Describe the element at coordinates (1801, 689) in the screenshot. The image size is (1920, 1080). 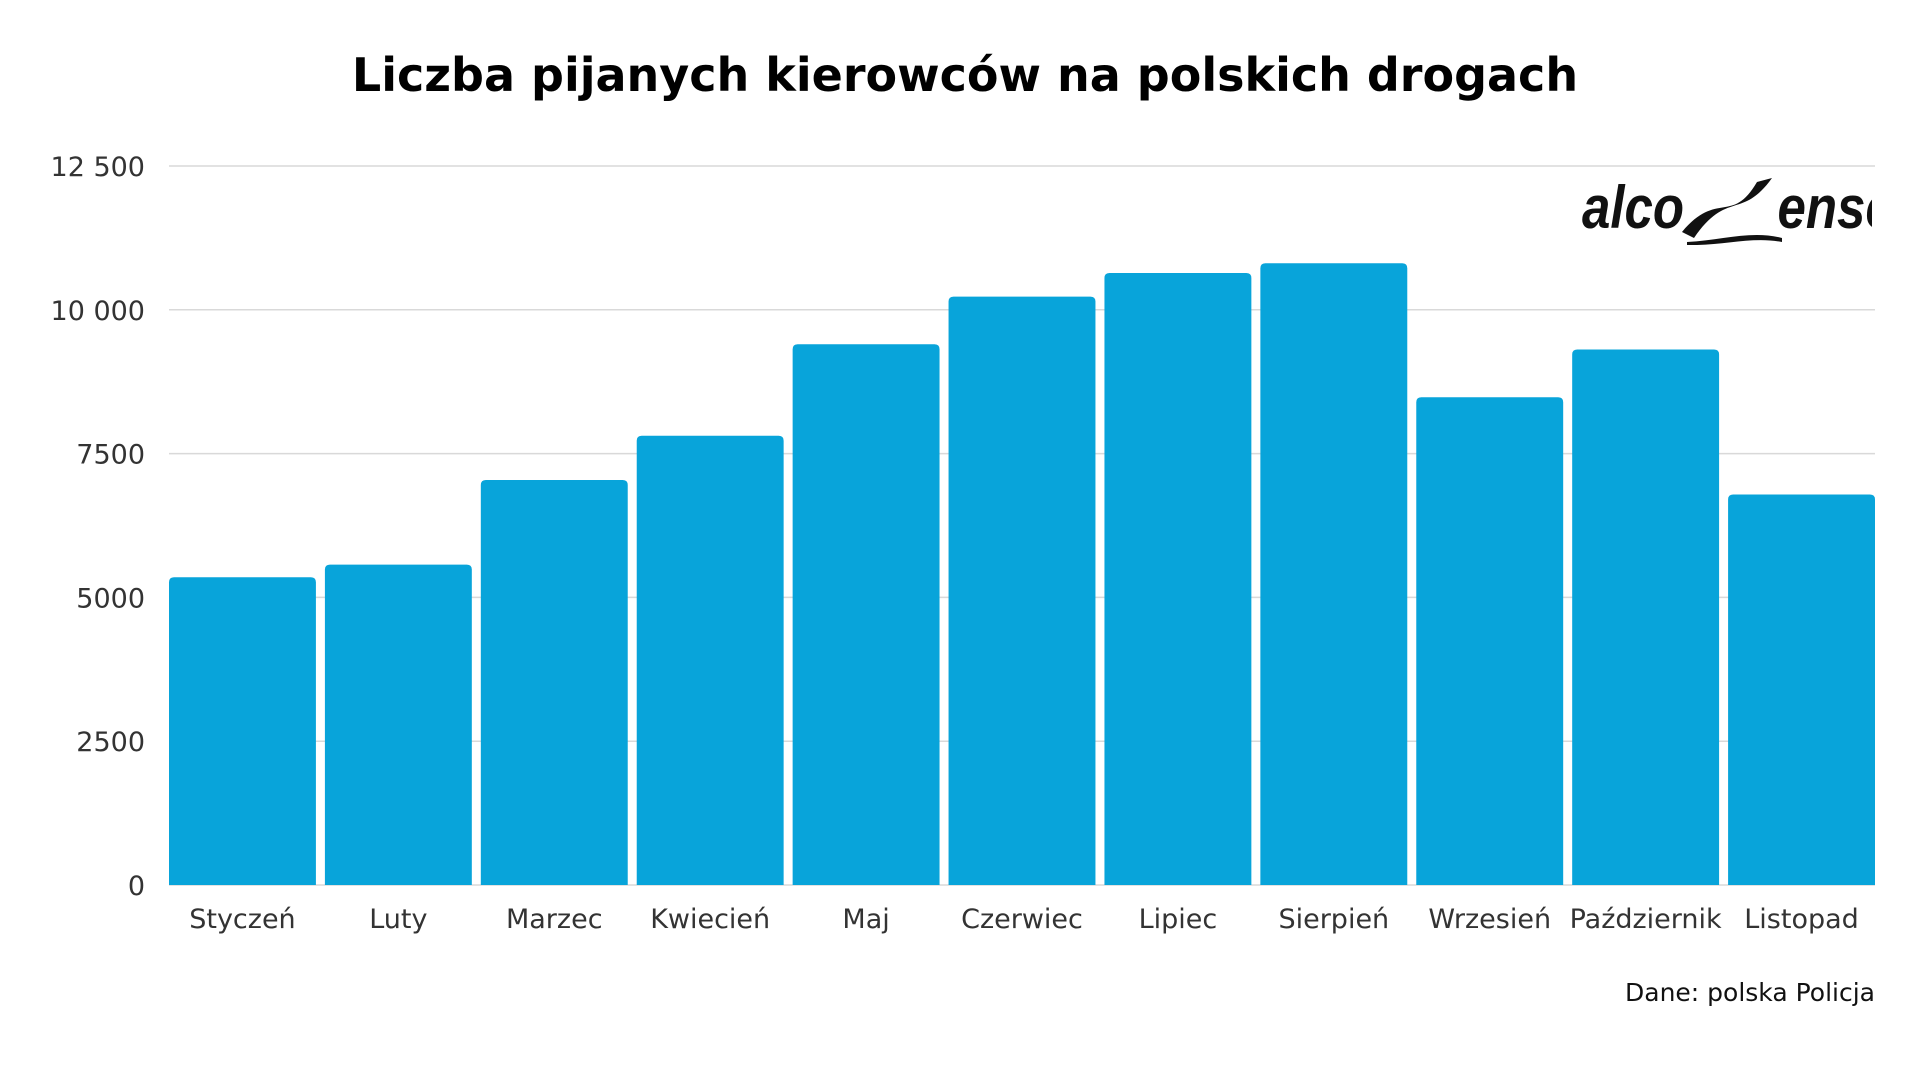
I see `bar-Listopad` at that location.